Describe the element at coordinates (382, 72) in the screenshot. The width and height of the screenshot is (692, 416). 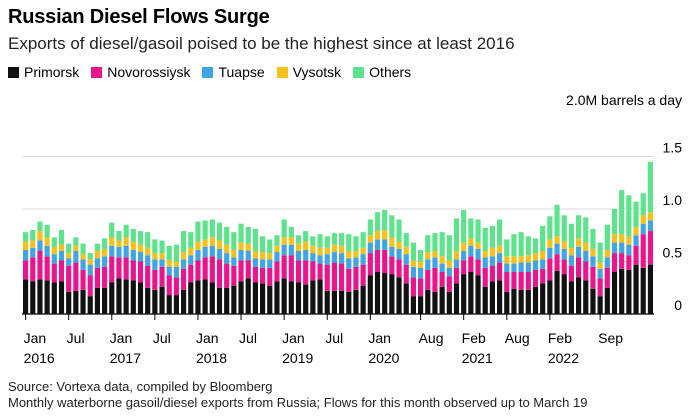
I see `legend-item-others: Others` at that location.